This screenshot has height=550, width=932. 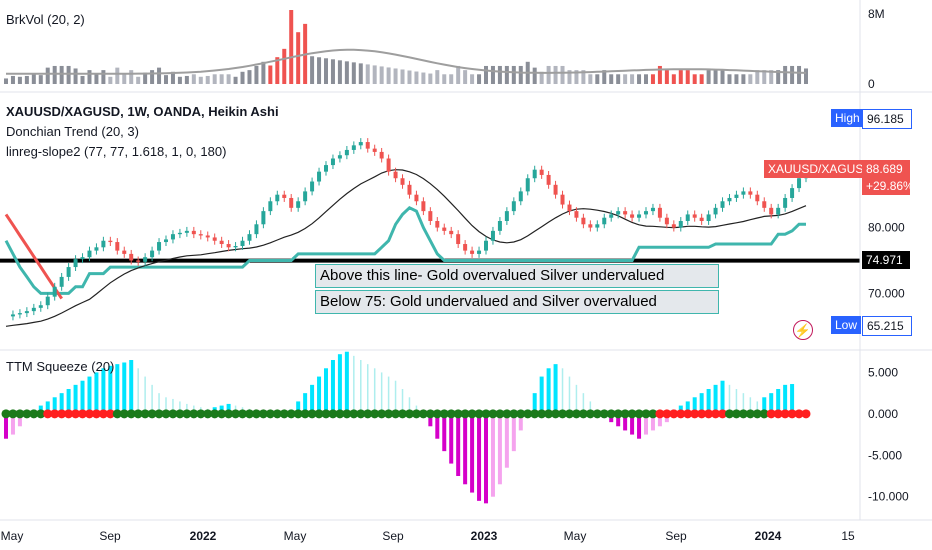 What do you see at coordinates (142, 111) in the screenshot?
I see `symbol-title: XAUUSD/XAGUSD, 1W, OANDA, Heikin Ashi` at bounding box center [142, 111].